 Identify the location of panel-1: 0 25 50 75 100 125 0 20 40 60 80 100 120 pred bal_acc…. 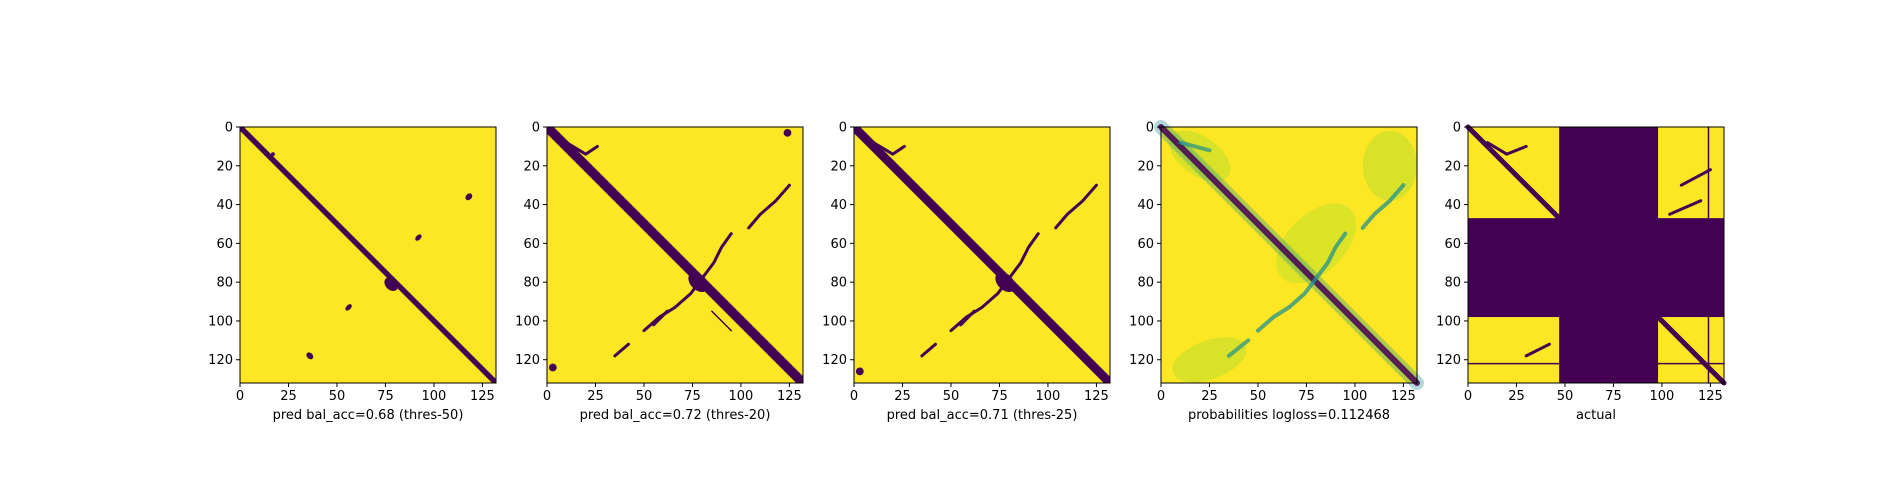
(352, 272).